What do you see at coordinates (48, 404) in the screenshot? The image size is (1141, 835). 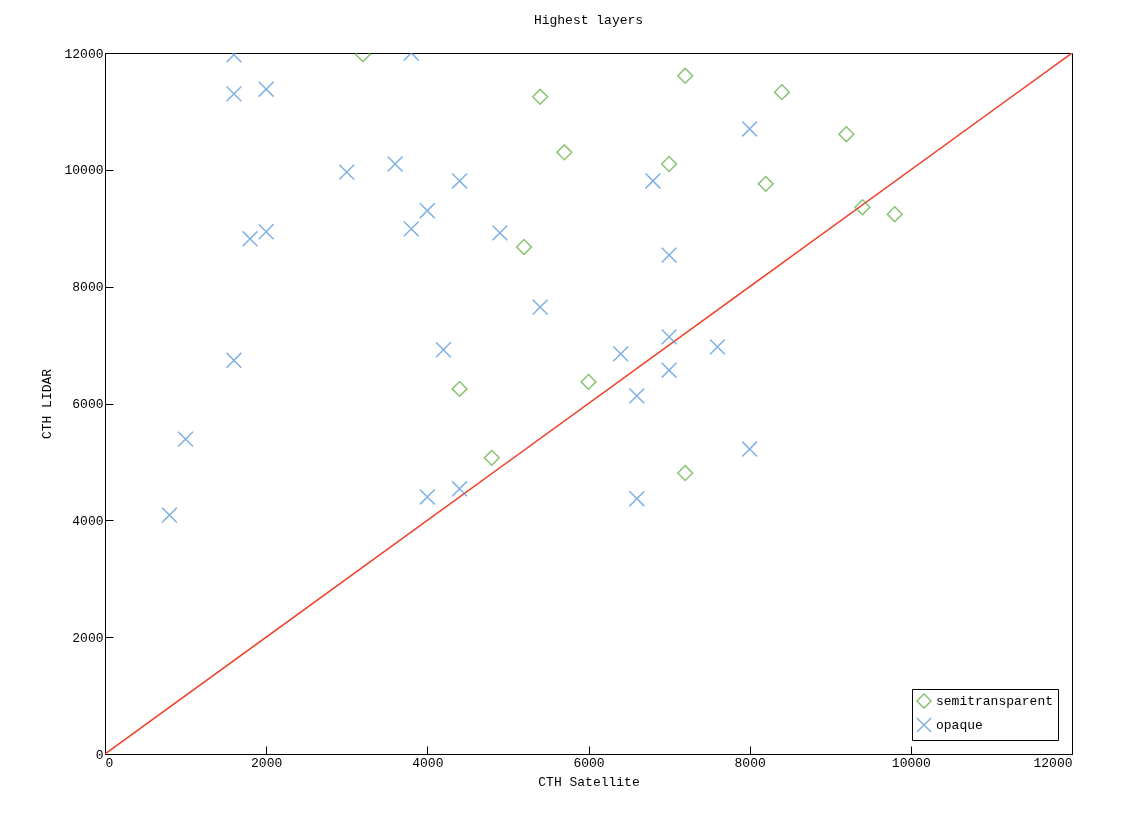 I see `y-axis-title: CTH LIDAR` at bounding box center [48, 404].